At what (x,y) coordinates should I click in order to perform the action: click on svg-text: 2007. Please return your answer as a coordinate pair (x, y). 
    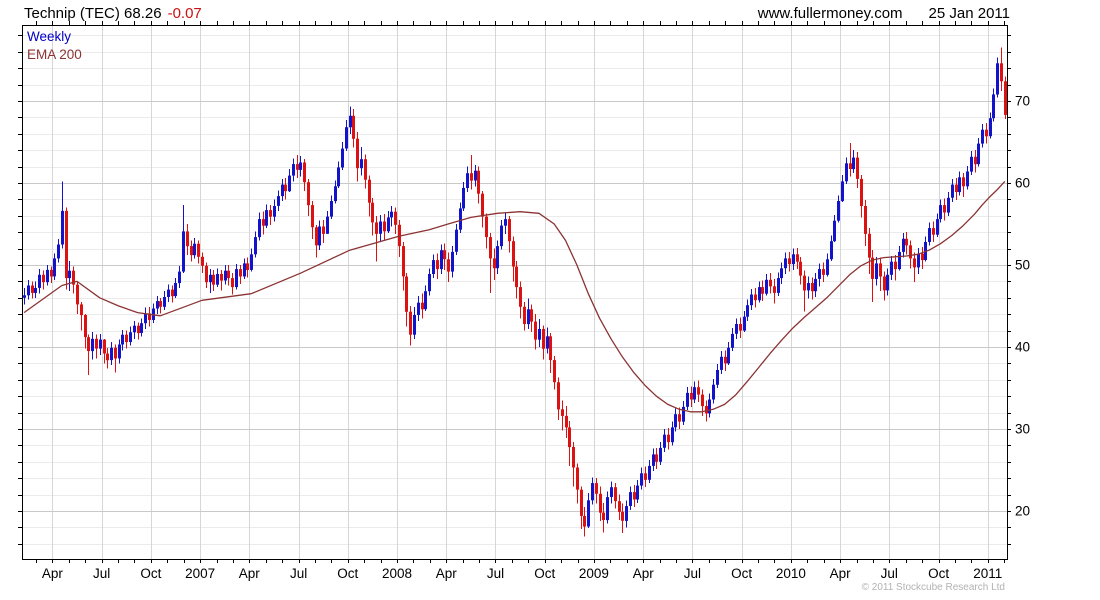
    Looking at the image, I should click on (200, 573).